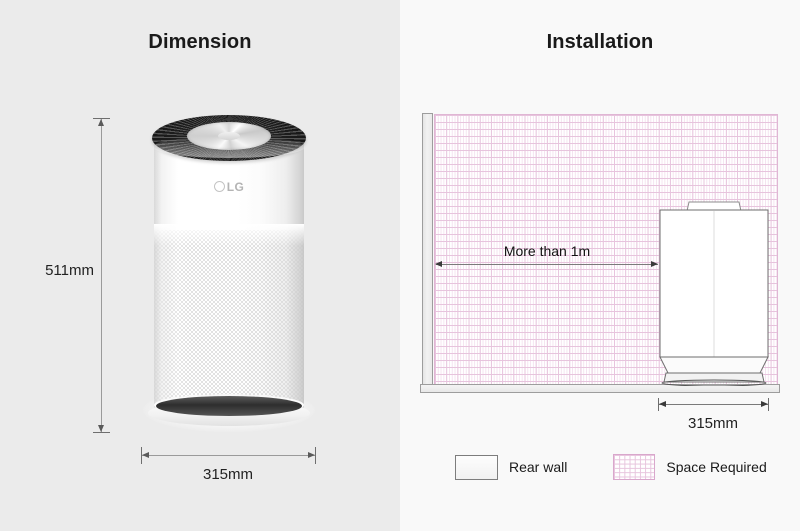  Describe the element at coordinates (219, 186) in the screenshot. I see `lg-circle-icon` at that location.